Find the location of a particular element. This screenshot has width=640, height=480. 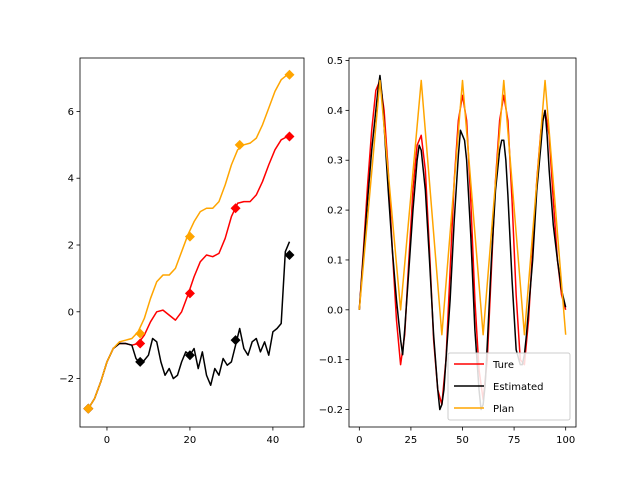

y-tick-label: 0.2 is located at coordinates (335, 211).